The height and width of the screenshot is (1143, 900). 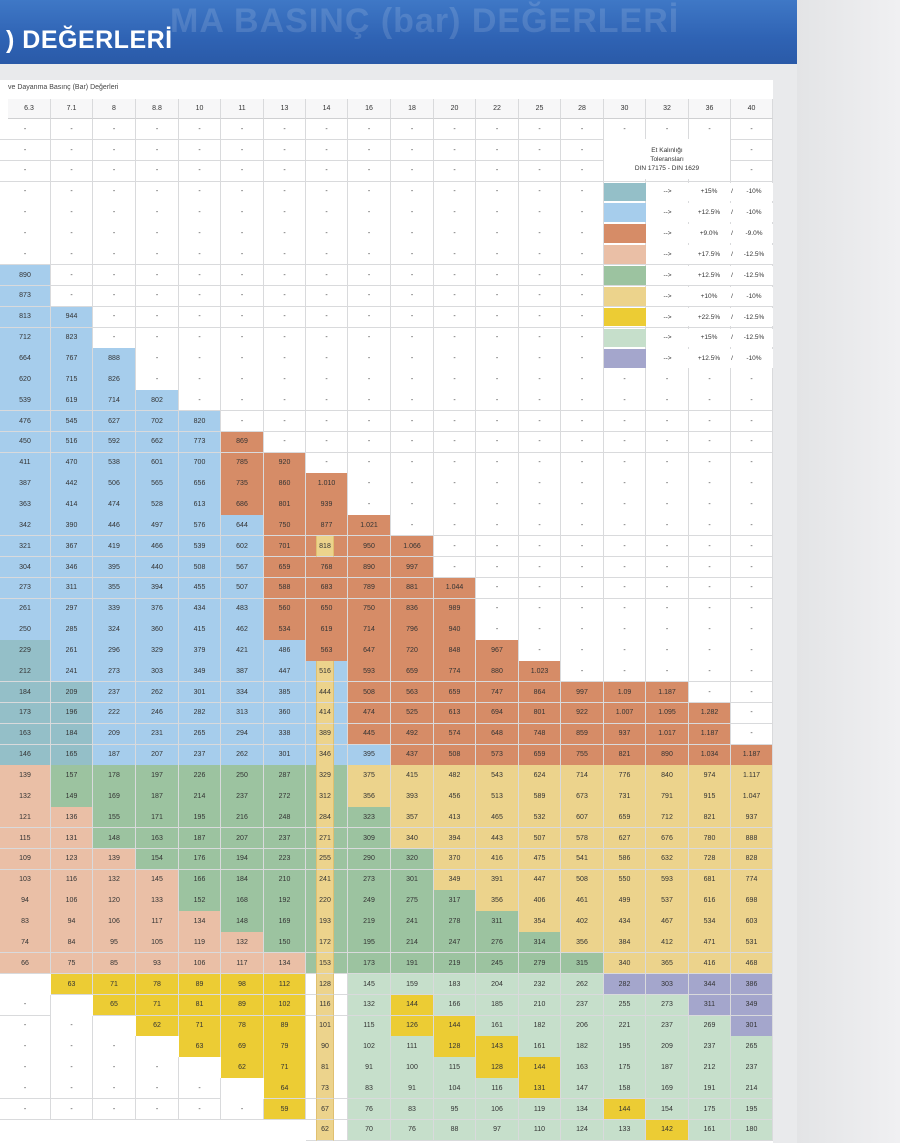 I want to click on table-cell: 616, so click(x=710, y=901).